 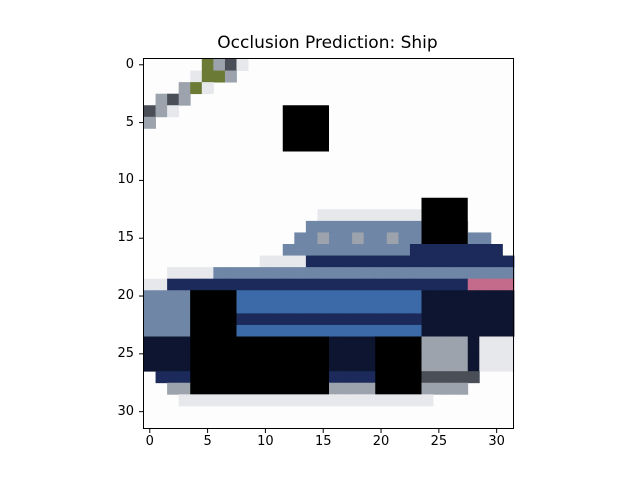 What do you see at coordinates (125, 411) in the screenshot?
I see `ytick-label: 30` at bounding box center [125, 411].